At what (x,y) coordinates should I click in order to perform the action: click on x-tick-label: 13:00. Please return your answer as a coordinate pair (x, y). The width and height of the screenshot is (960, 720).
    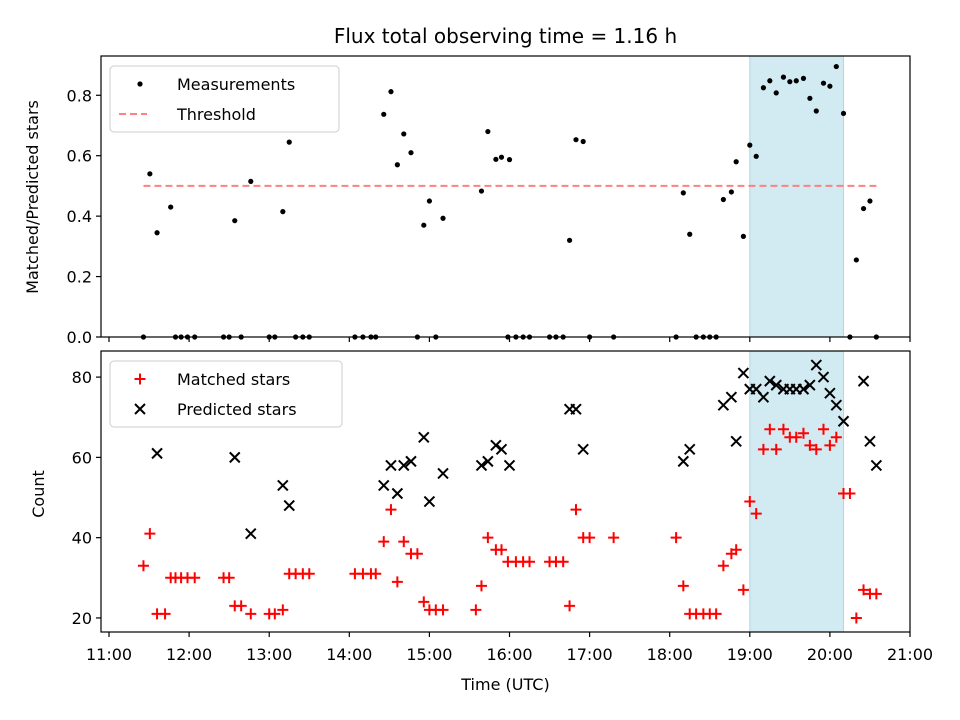
    Looking at the image, I should click on (269, 654).